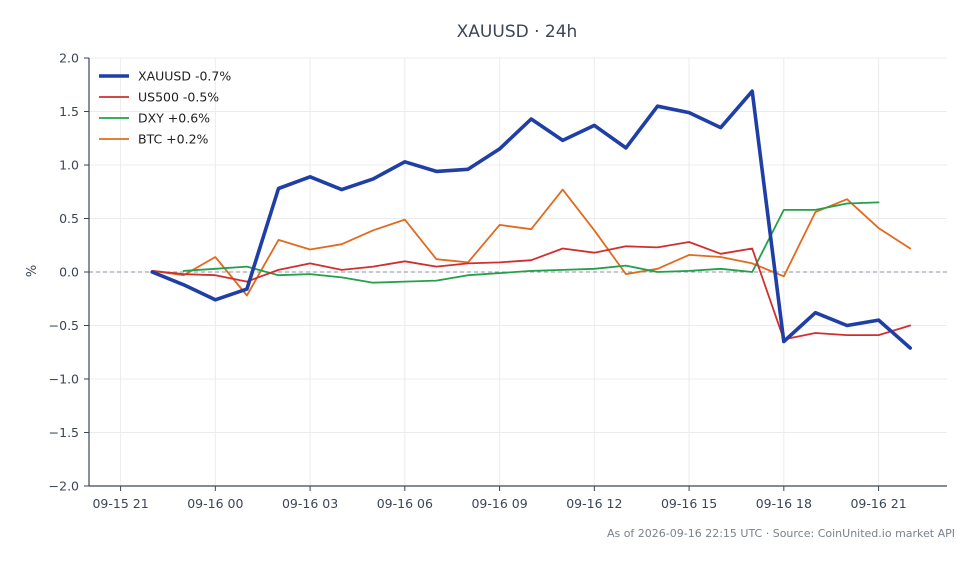 The image size is (979, 564). What do you see at coordinates (120, 503) in the screenshot?
I see `x-tick-label: 09-15 21` at bounding box center [120, 503].